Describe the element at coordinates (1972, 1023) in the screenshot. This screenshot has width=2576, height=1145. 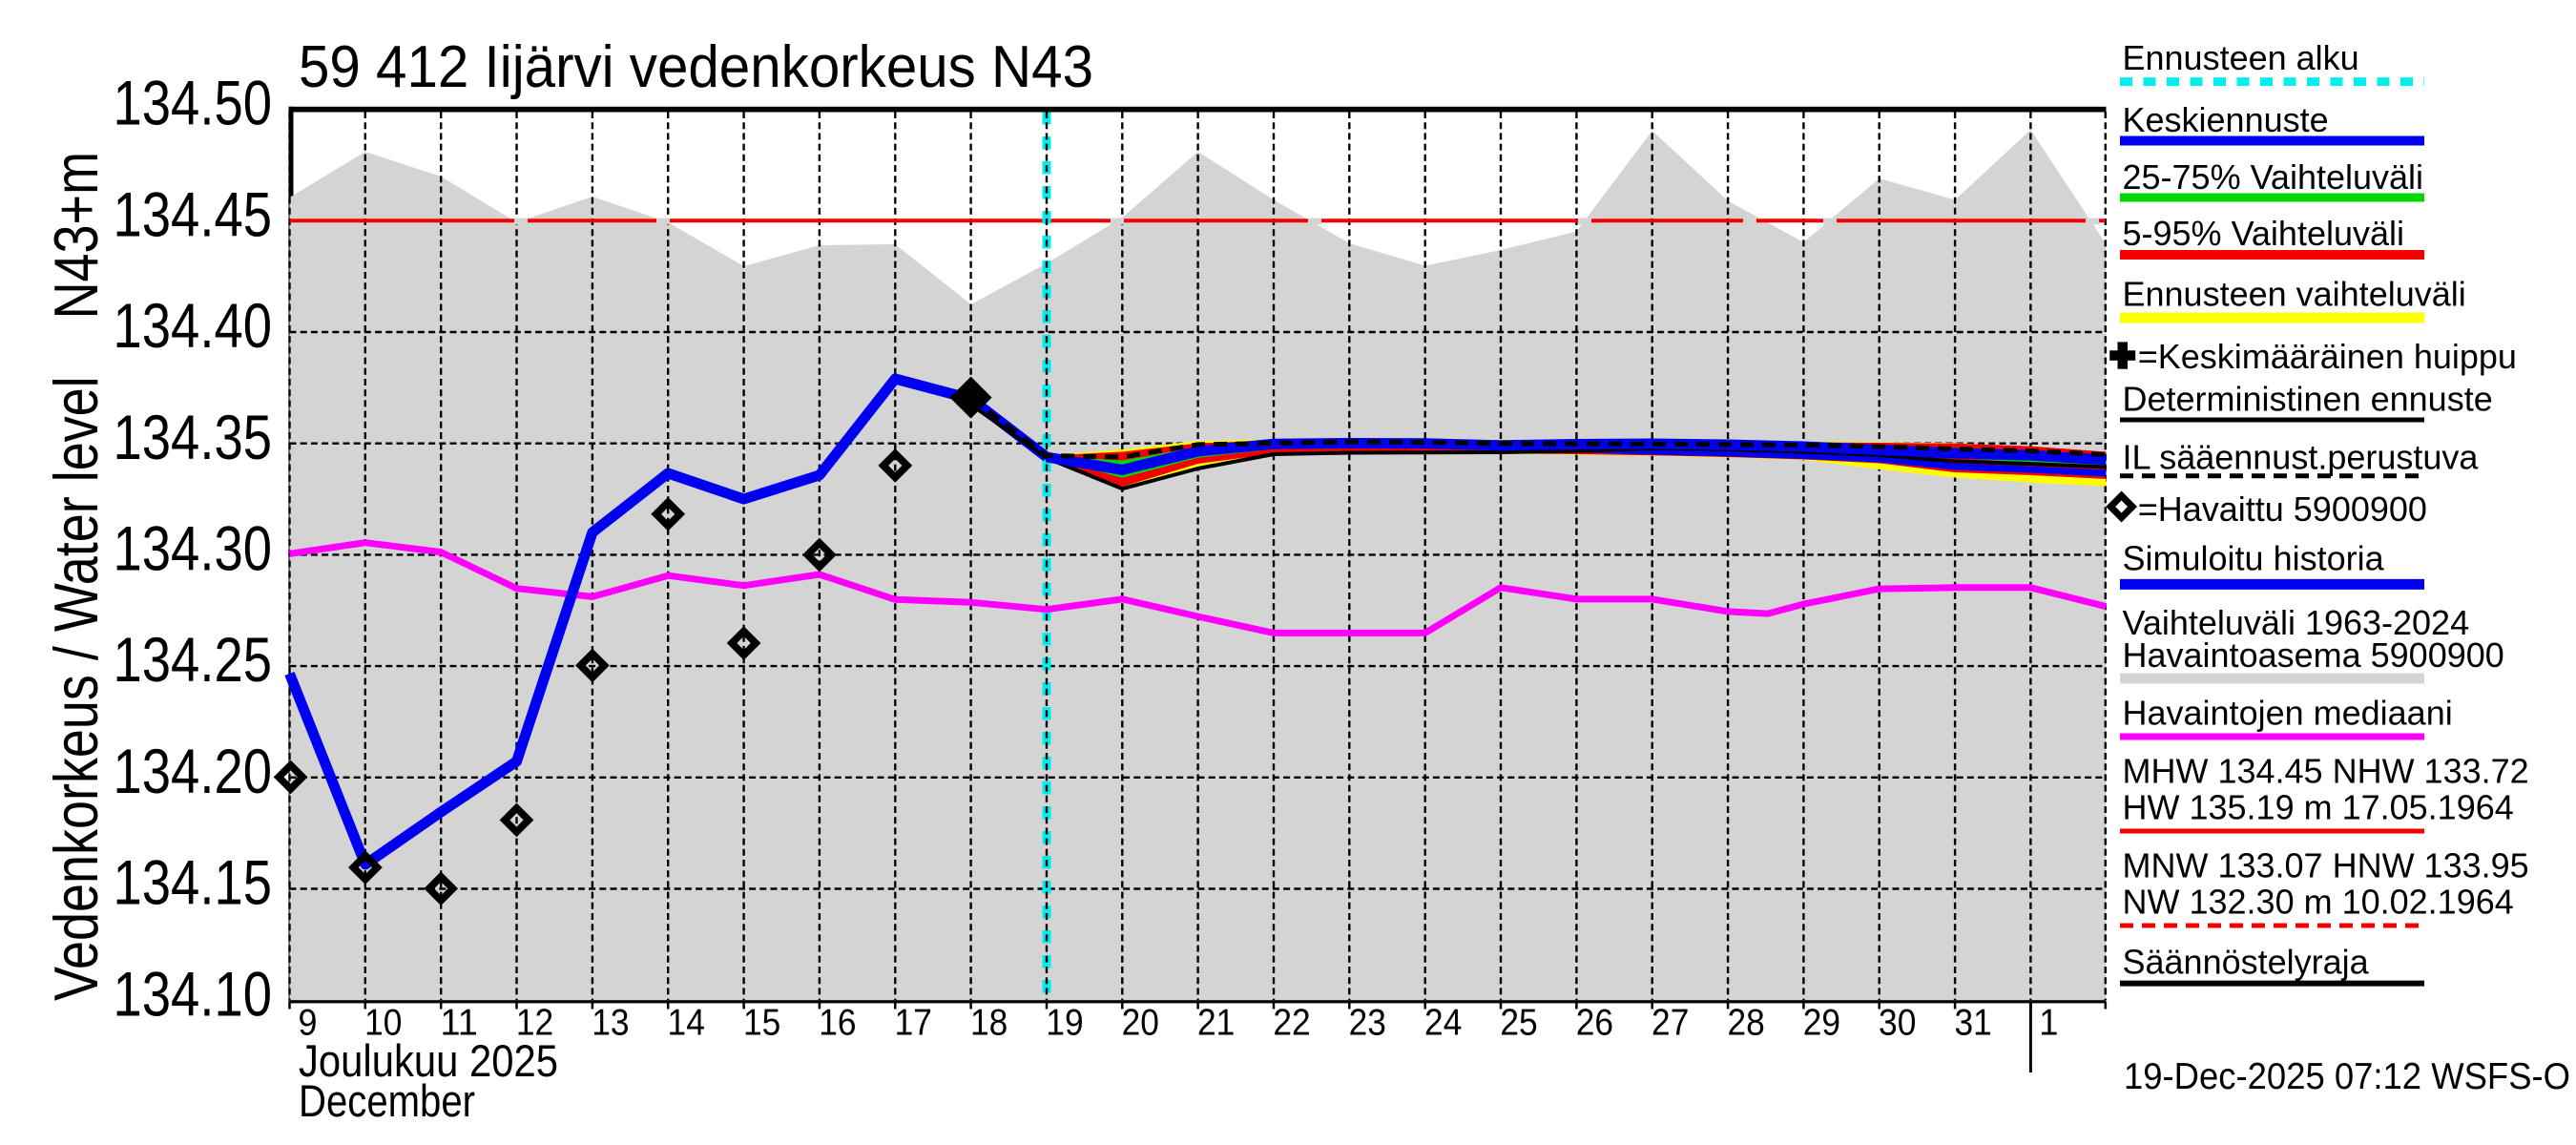
I see `svg-text: 31` at that location.